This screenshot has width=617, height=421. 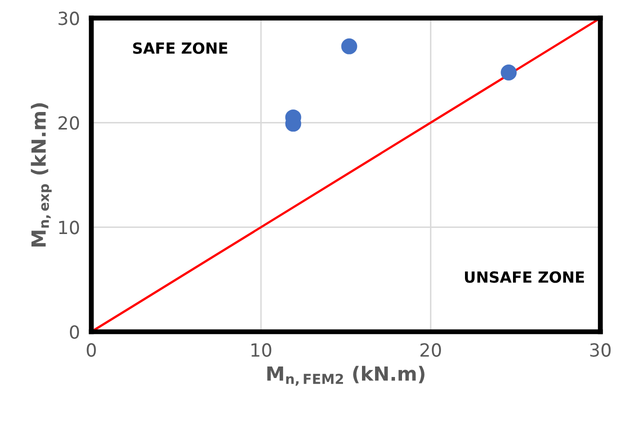 What do you see at coordinates (430, 350) in the screenshot?
I see `x-tick-label: 20` at bounding box center [430, 350].